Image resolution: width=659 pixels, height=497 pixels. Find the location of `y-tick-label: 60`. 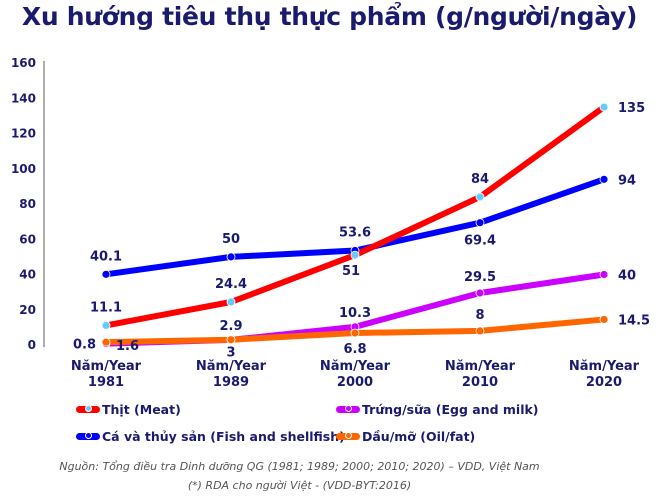

y-tick-label: 60 is located at coordinates (27, 239).